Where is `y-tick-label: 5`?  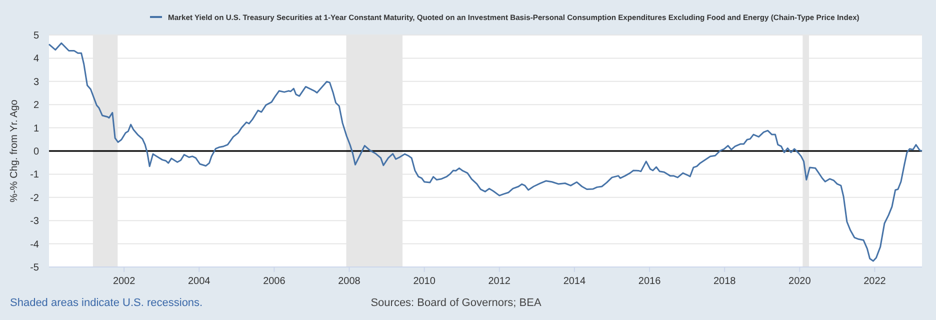 y-tick-label: 5 is located at coordinates (36, 36).